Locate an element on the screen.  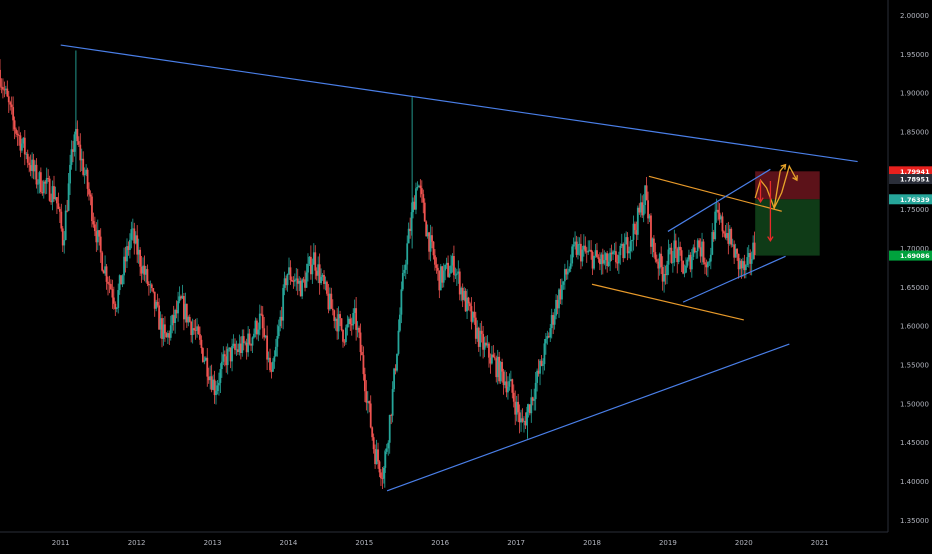
y-tick-label: 1.40000 is located at coordinates (914, 482).